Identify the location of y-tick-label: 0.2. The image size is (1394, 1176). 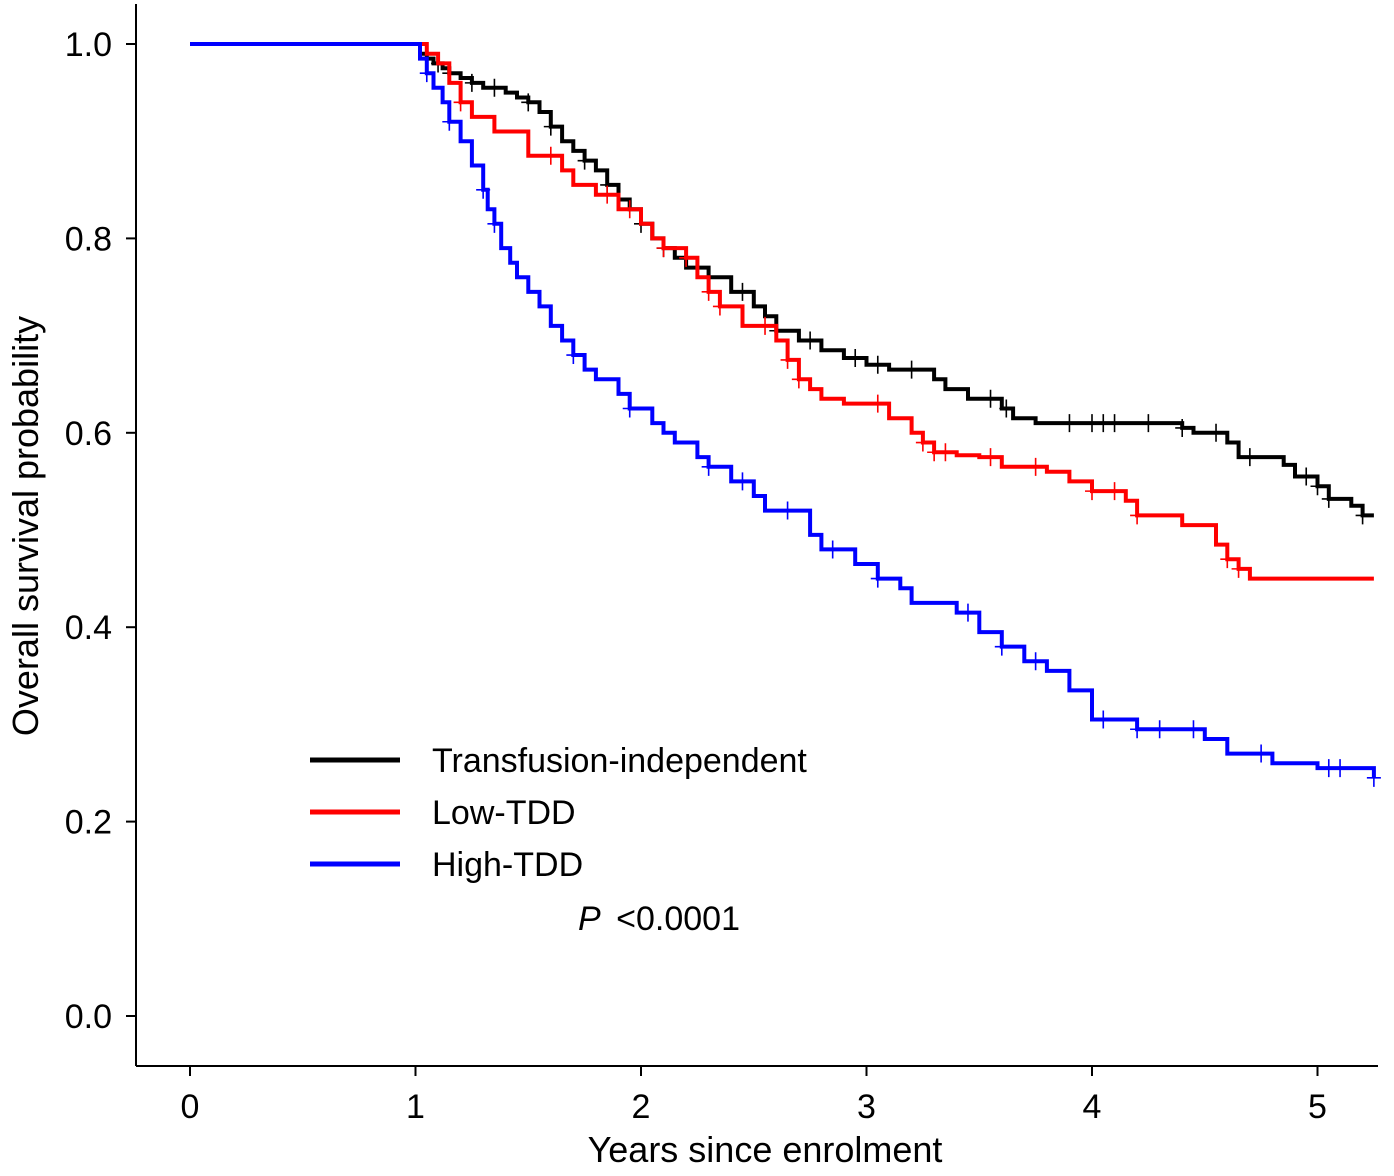
(88, 823).